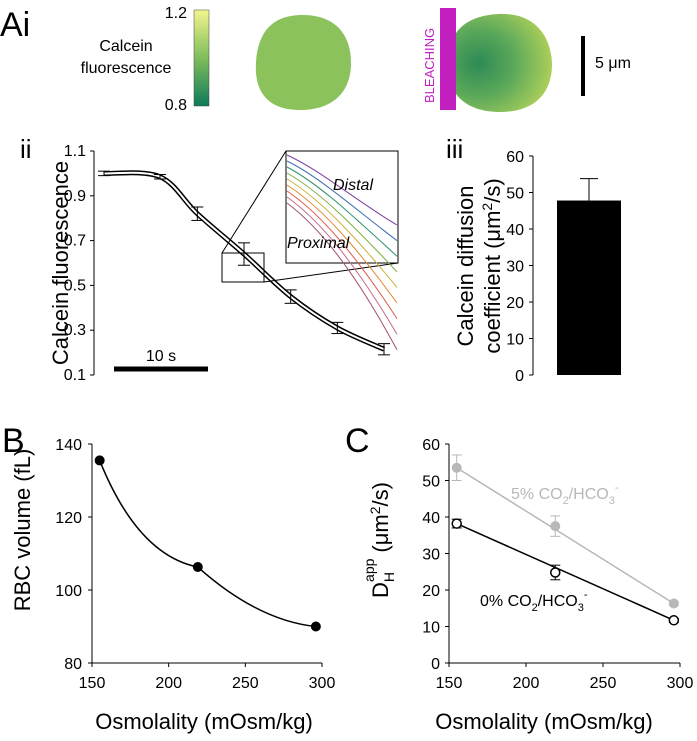 The image size is (697, 741). What do you see at coordinates (431, 482) in the screenshot?
I see `c-y-tick-label: 50` at bounding box center [431, 482].